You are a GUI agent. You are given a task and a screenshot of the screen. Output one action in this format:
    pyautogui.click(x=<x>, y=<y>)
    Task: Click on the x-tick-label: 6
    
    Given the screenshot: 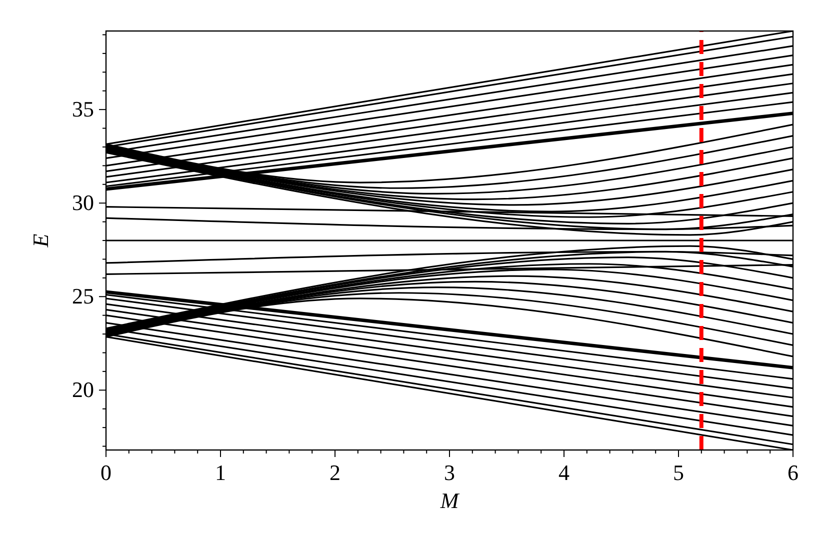 What is the action you would take?
    pyautogui.click(x=793, y=472)
    